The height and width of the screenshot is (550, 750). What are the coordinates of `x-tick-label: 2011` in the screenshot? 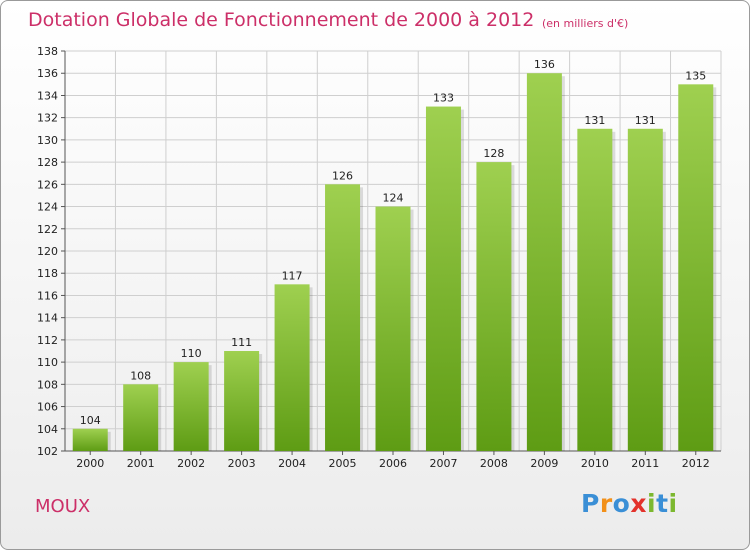 It's located at (645, 463).